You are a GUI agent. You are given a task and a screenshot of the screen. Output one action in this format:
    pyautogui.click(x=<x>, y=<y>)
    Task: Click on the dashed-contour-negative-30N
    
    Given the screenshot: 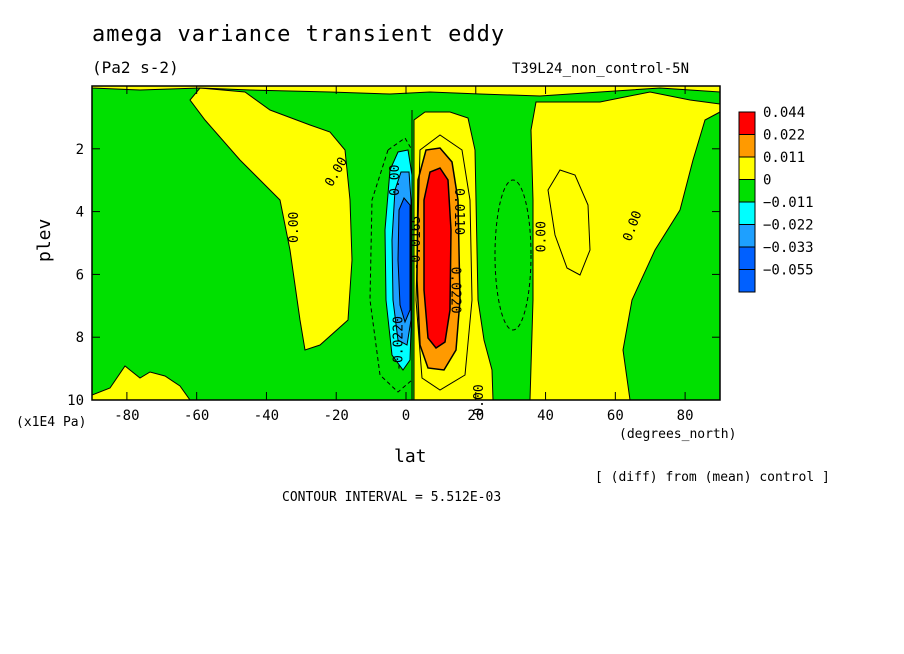 What is the action you would take?
    pyautogui.click(x=513, y=255)
    